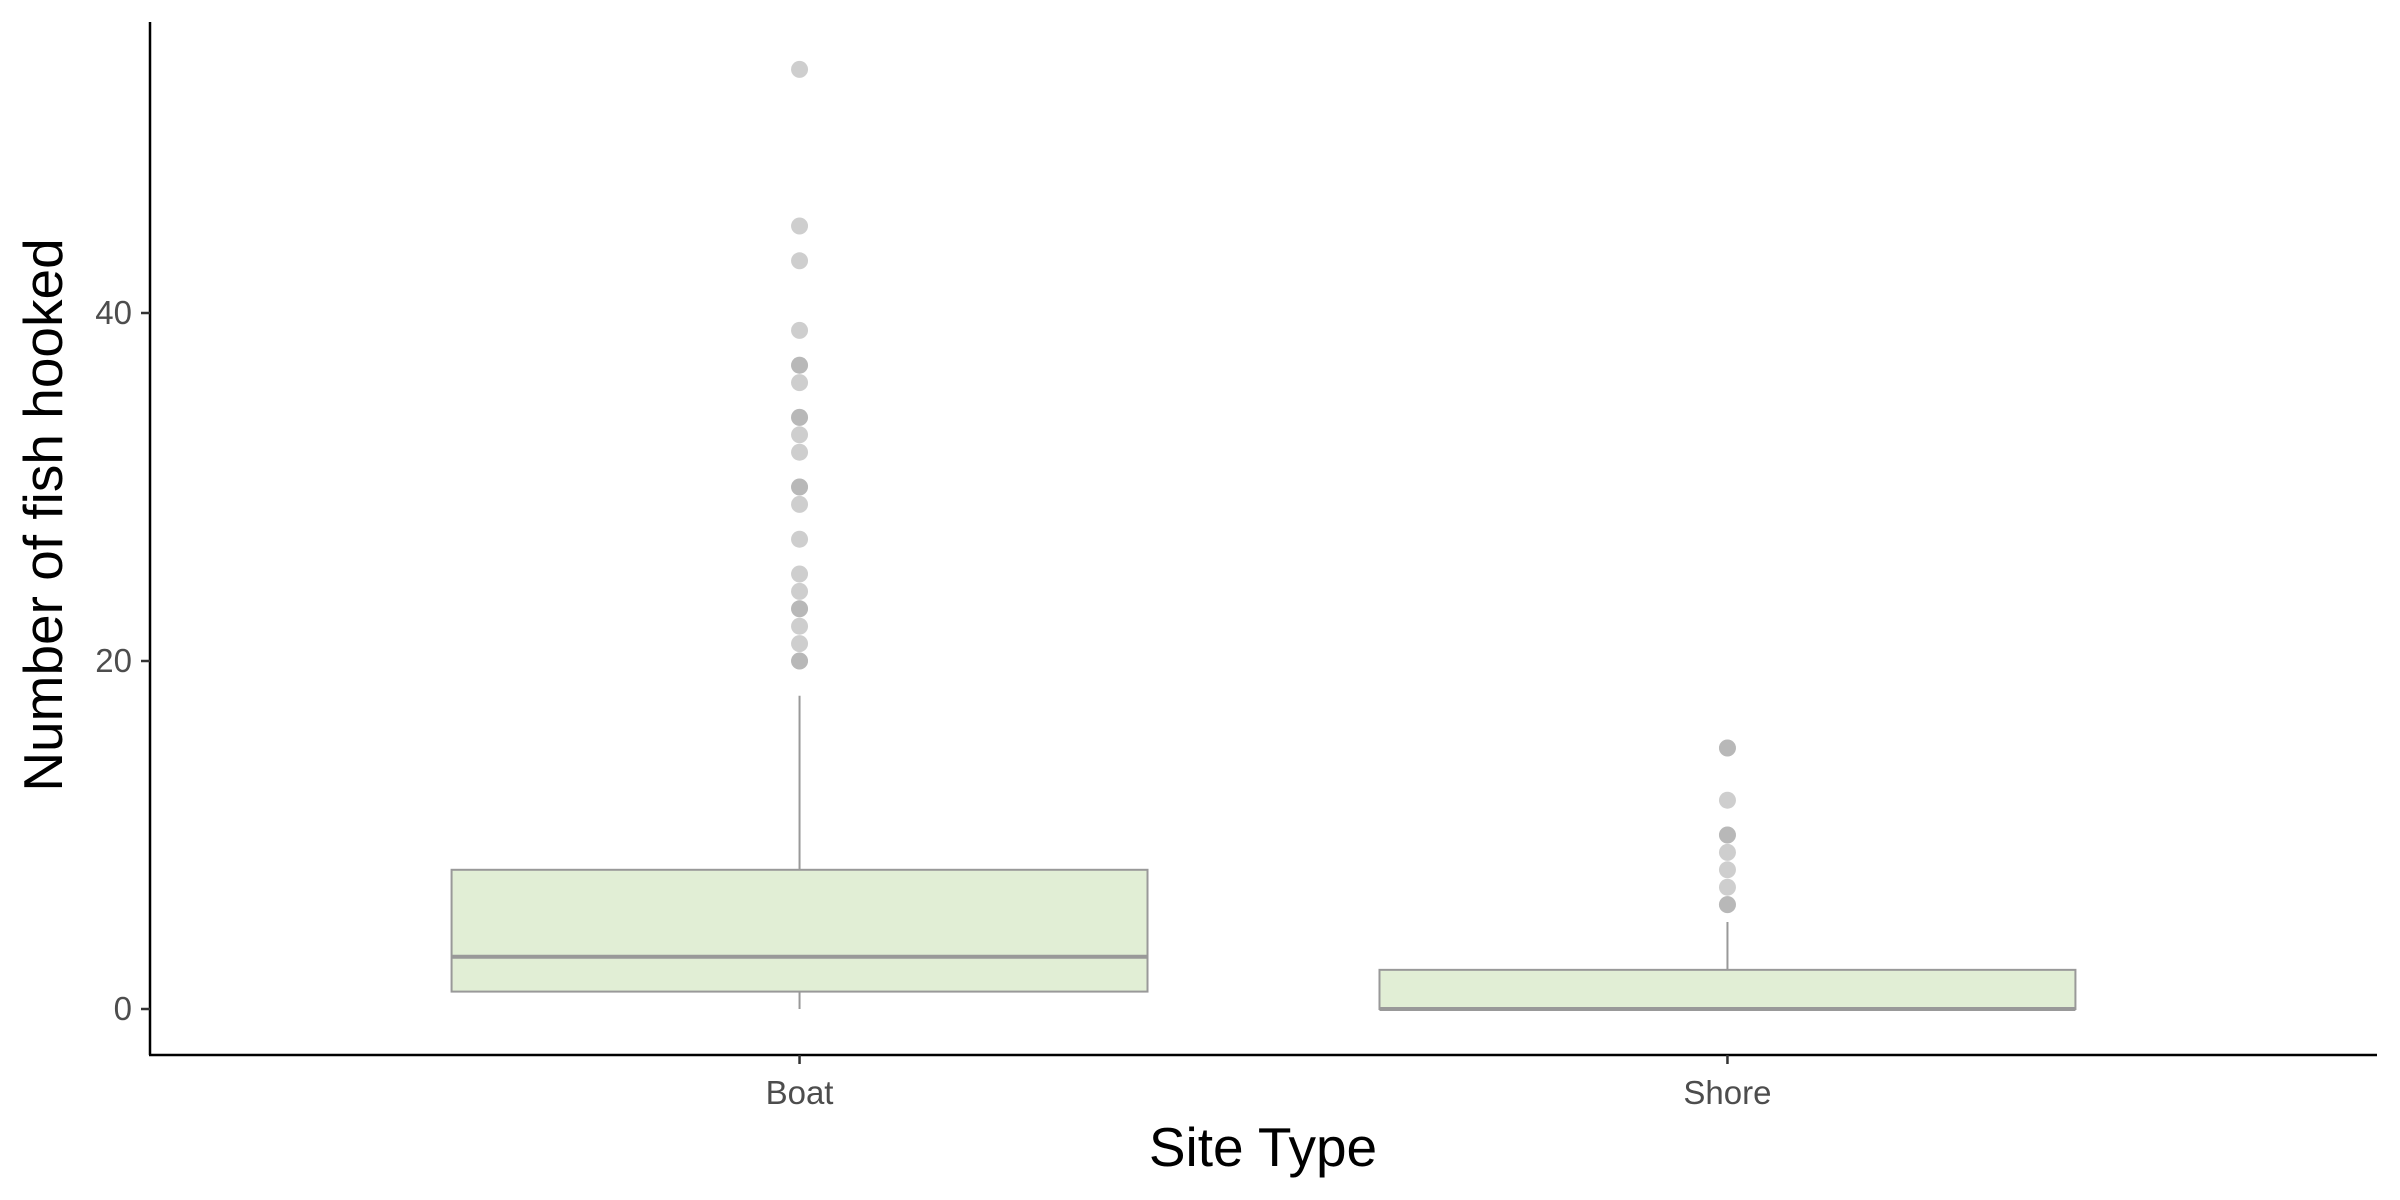 The width and height of the screenshot is (2400, 1200). Describe the element at coordinates (1727, 1092) in the screenshot. I see `x-tick-label: Shore` at that location.